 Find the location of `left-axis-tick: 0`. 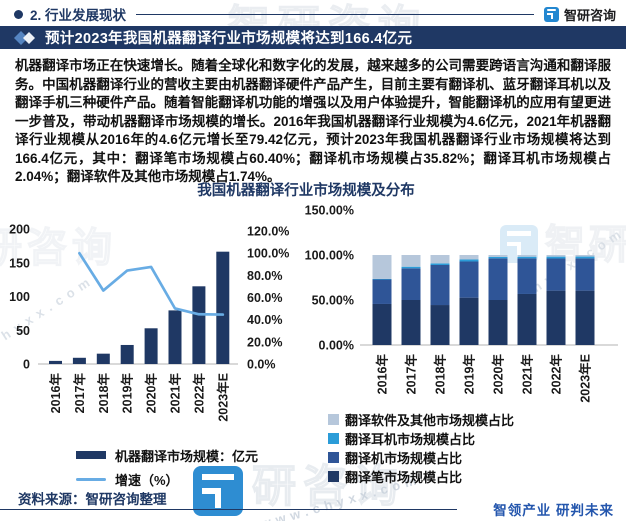

left-axis-tick: 0 is located at coordinates (26, 365).